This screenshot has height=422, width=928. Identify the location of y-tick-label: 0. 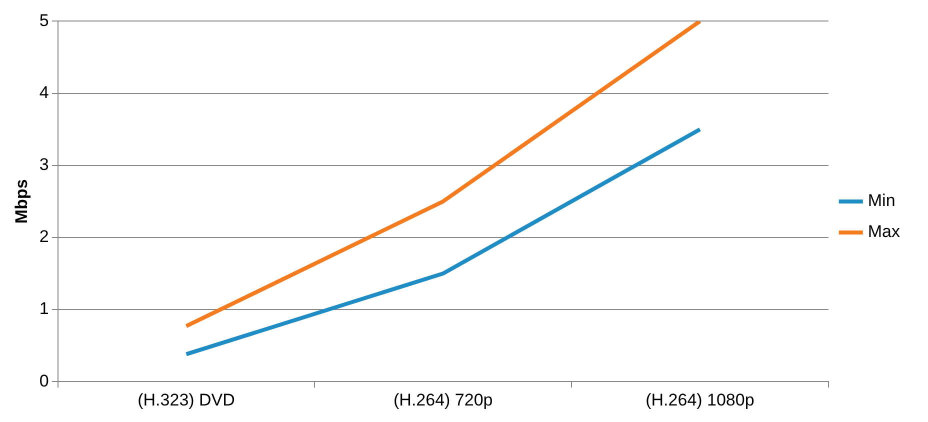
(44, 380).